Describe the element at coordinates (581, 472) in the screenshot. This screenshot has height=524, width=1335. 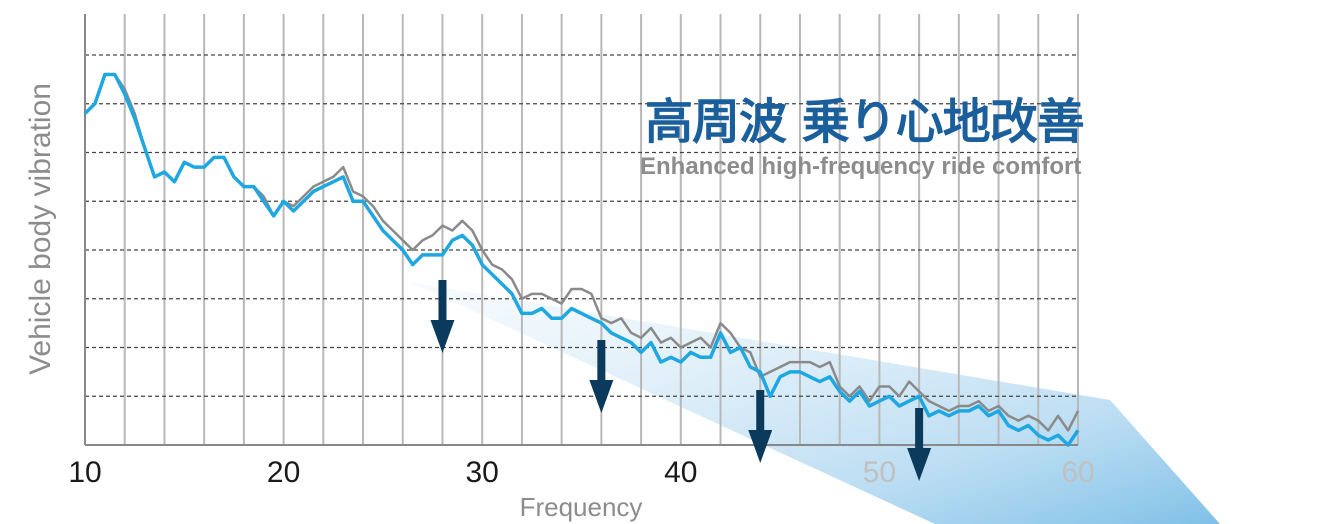
I see `x-tick-labels: 10 20 30 40 50 60` at that location.